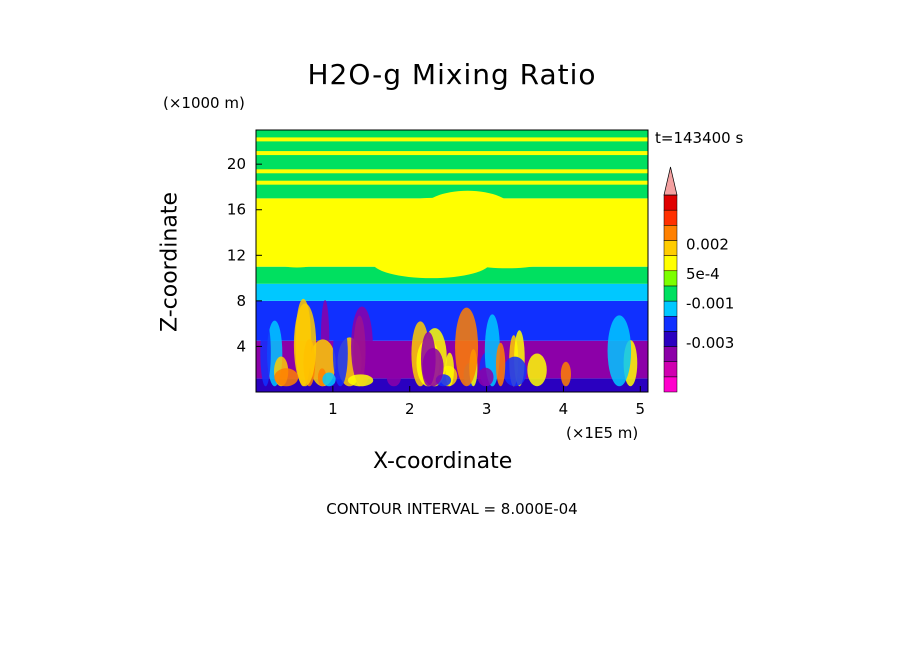 The width and height of the screenshot is (904, 654). I want to click on y-tick-label: 12, so click(236, 255).